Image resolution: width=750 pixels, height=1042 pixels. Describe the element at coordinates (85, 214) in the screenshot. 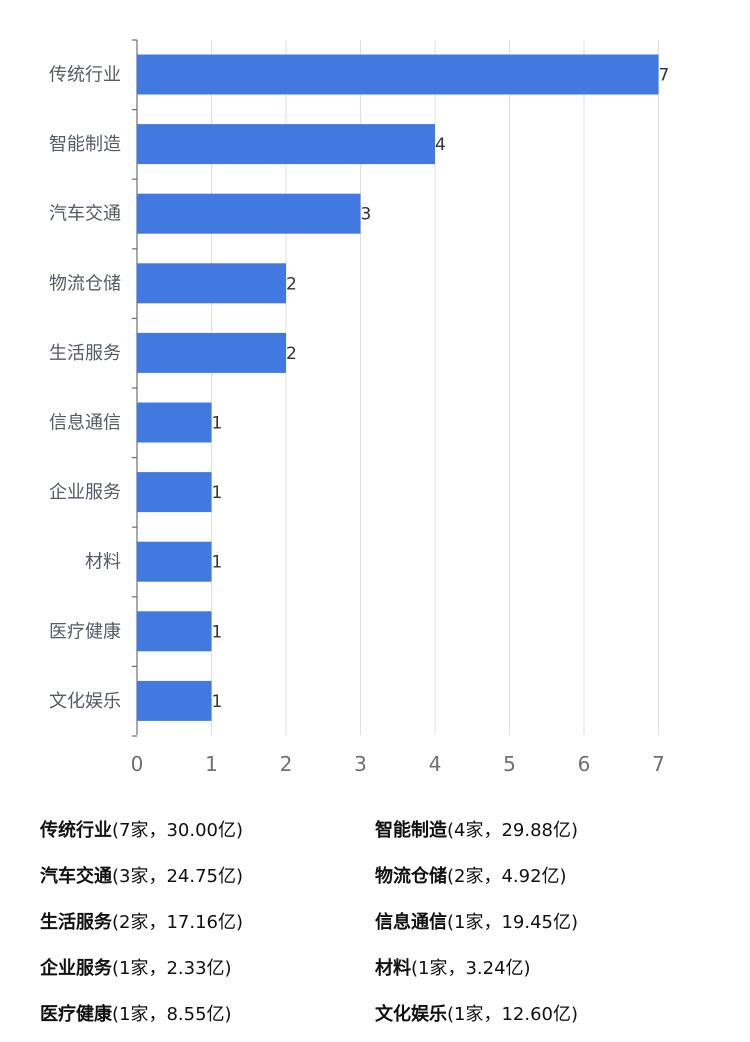

I see `category-label: 汽车交通` at that location.